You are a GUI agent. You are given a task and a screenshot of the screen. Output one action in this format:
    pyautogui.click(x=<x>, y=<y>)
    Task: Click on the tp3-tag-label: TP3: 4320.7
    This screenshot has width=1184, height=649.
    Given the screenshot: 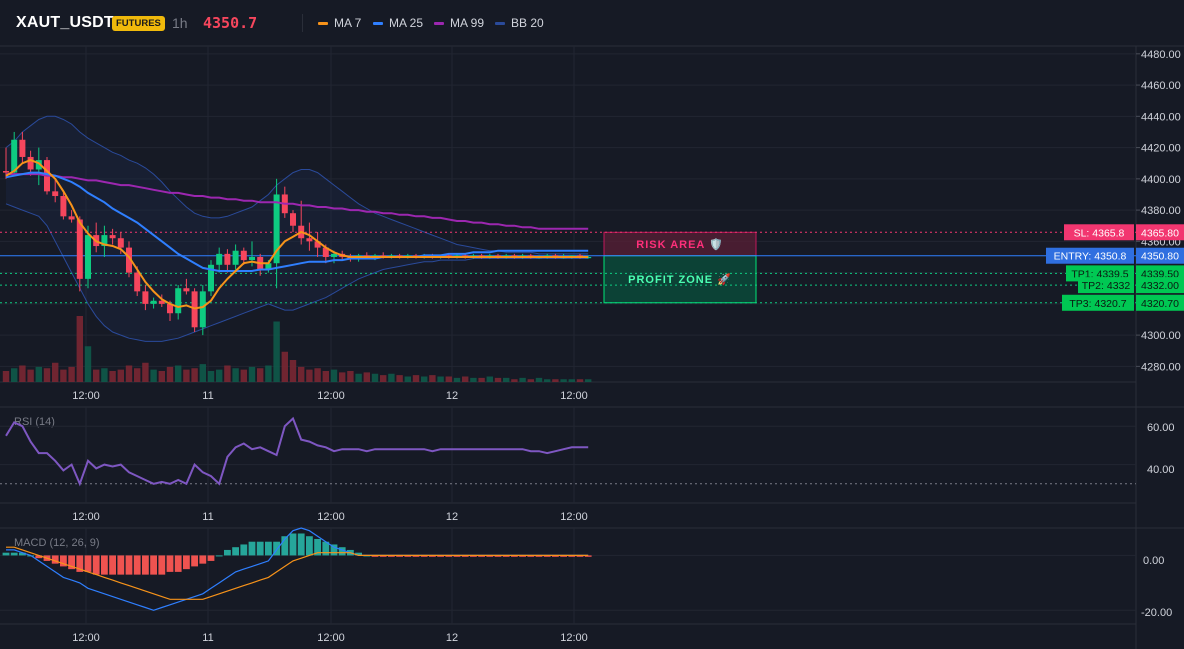 What is the action you would take?
    pyautogui.click(x=1097, y=304)
    